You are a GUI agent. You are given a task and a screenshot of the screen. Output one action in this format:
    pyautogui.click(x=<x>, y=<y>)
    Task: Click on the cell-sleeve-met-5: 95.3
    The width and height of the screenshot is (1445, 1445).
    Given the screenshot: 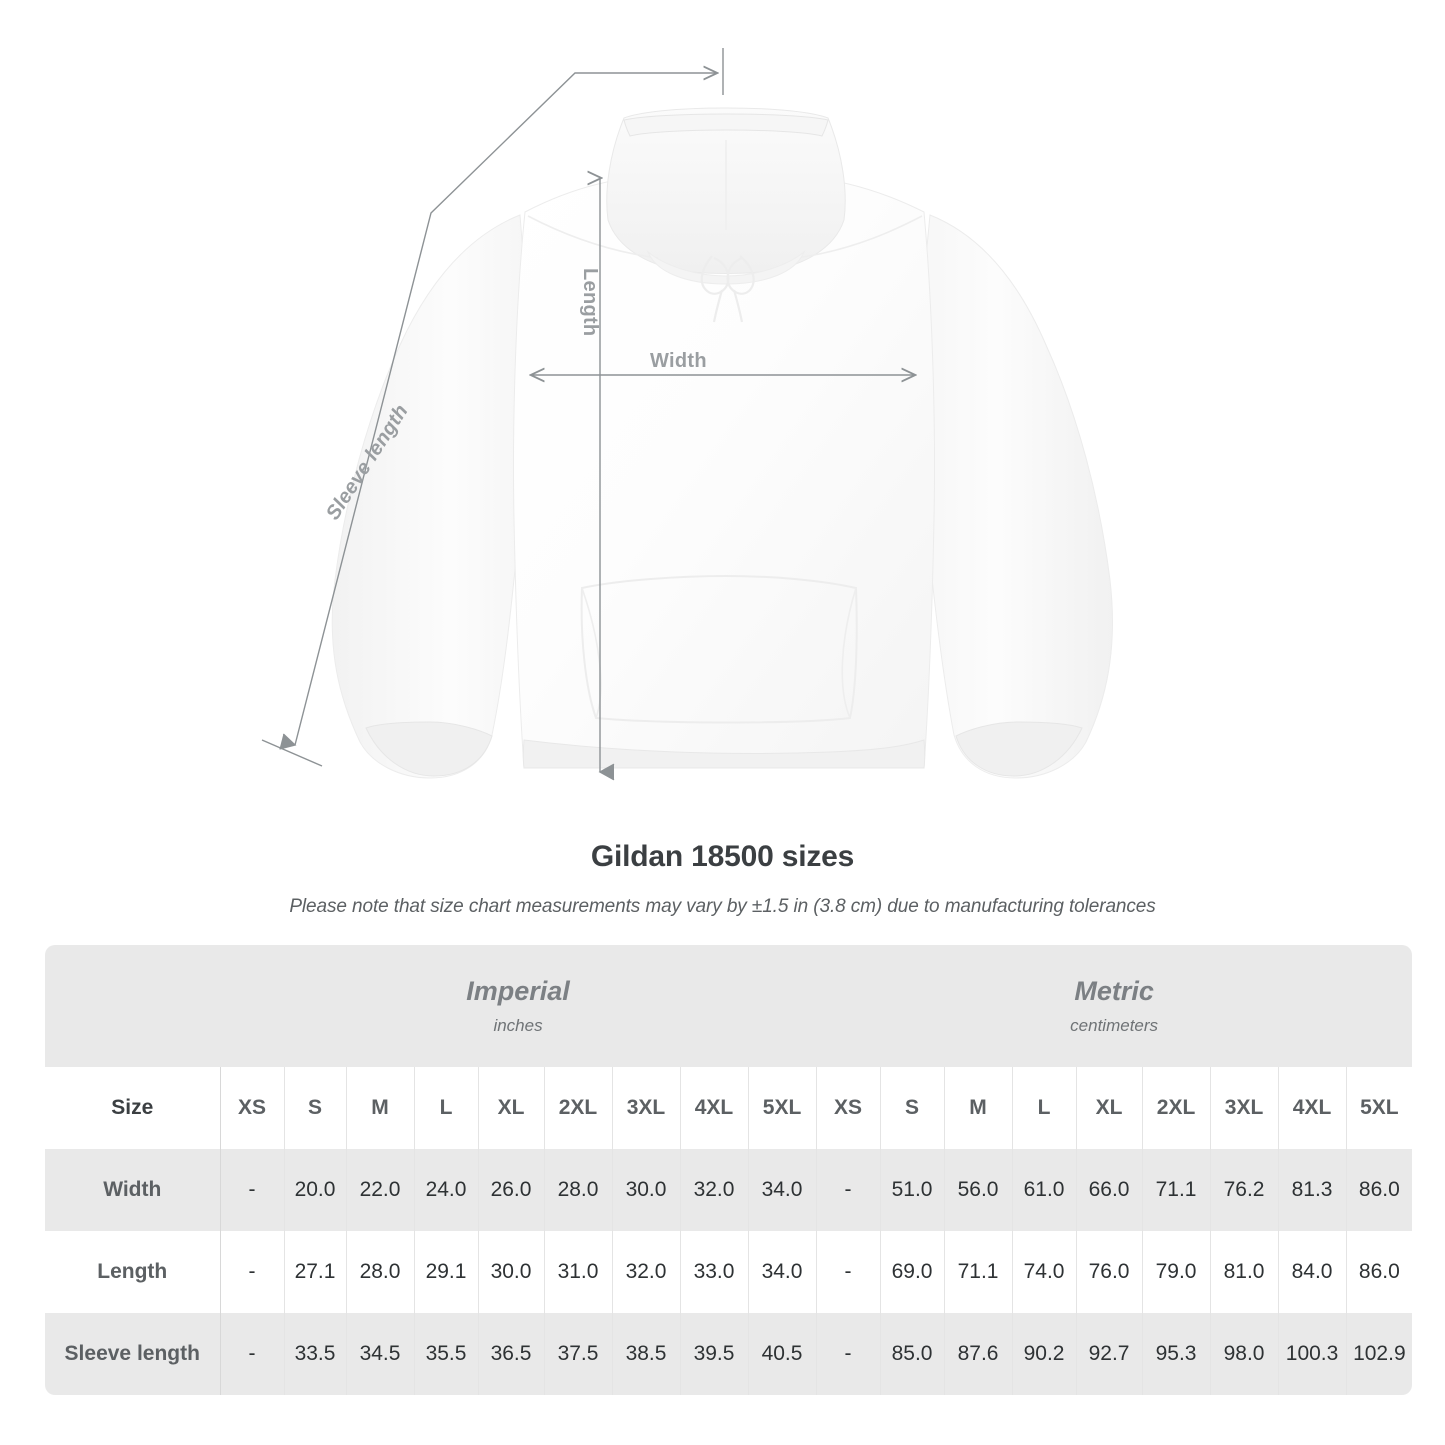 What is the action you would take?
    pyautogui.click(x=1176, y=1354)
    